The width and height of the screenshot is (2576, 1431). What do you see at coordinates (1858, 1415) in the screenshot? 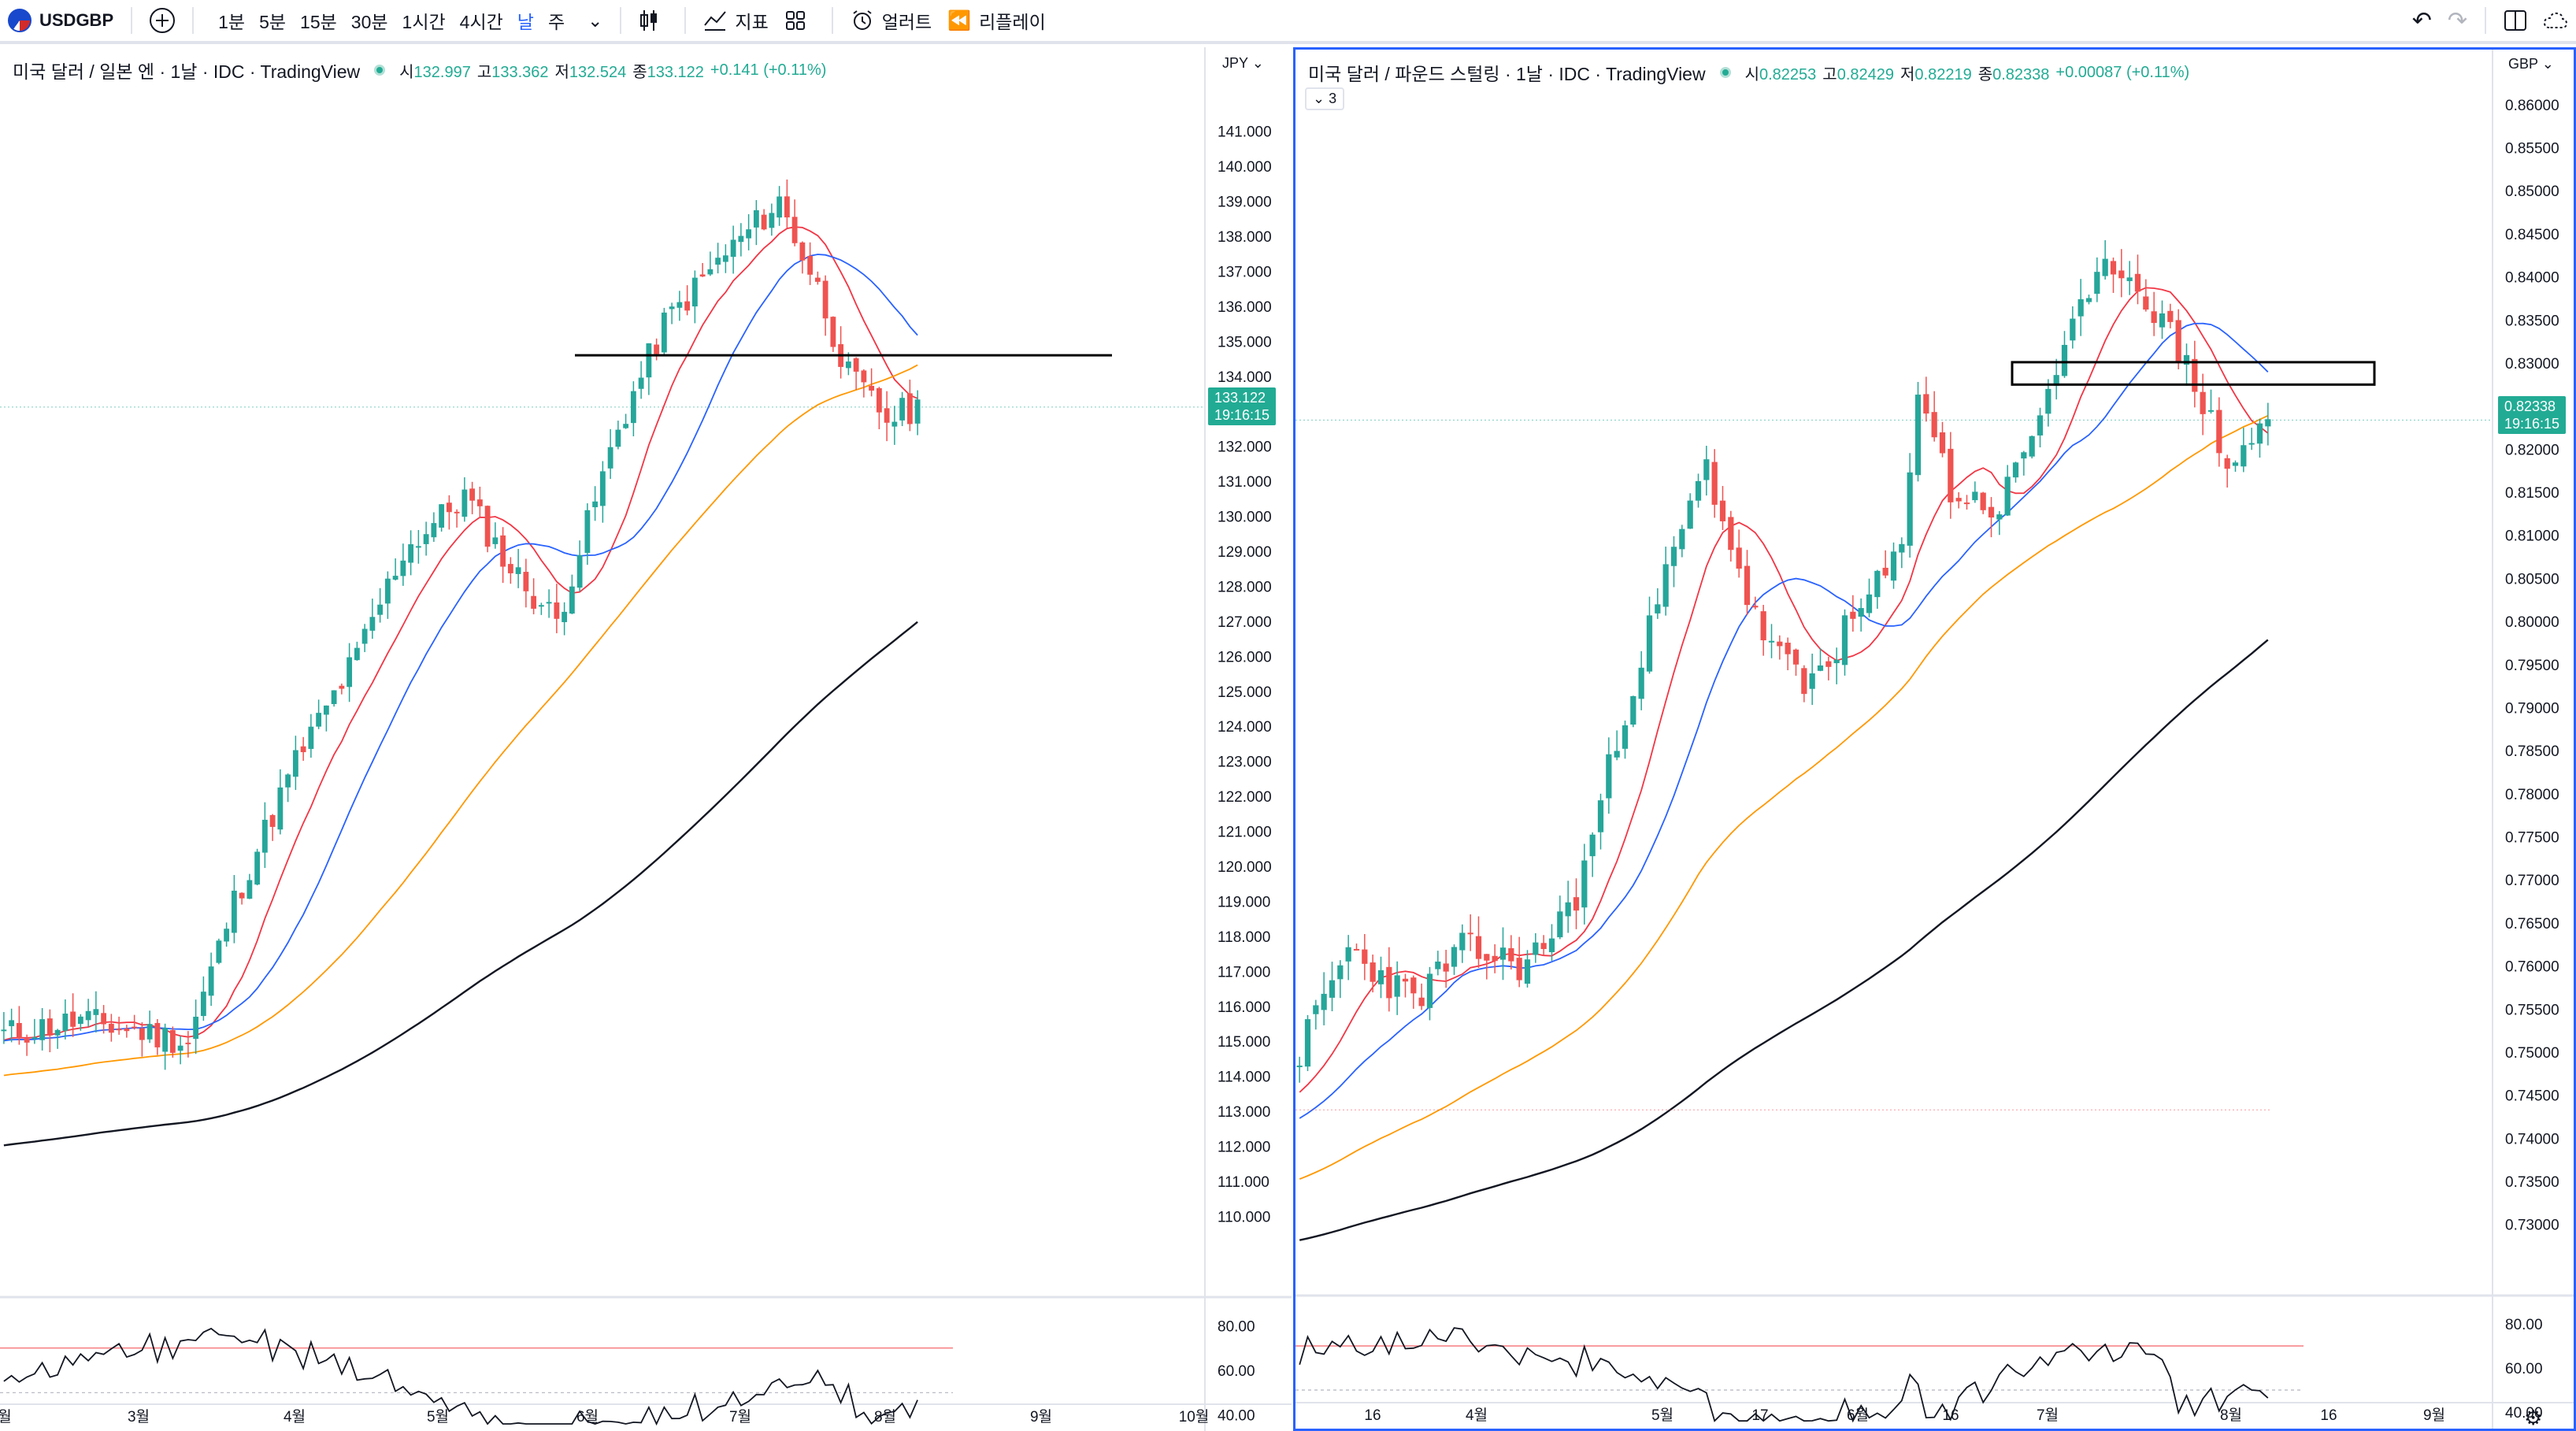
I see `time-axis-label: 6월` at bounding box center [1858, 1415].